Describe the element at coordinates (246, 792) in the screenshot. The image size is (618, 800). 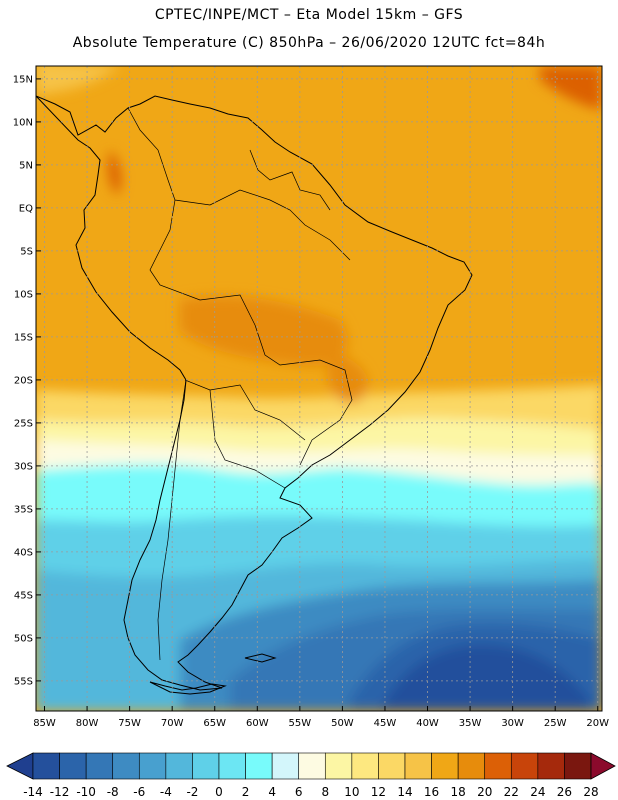
I see `colorbar-label: 2` at that location.